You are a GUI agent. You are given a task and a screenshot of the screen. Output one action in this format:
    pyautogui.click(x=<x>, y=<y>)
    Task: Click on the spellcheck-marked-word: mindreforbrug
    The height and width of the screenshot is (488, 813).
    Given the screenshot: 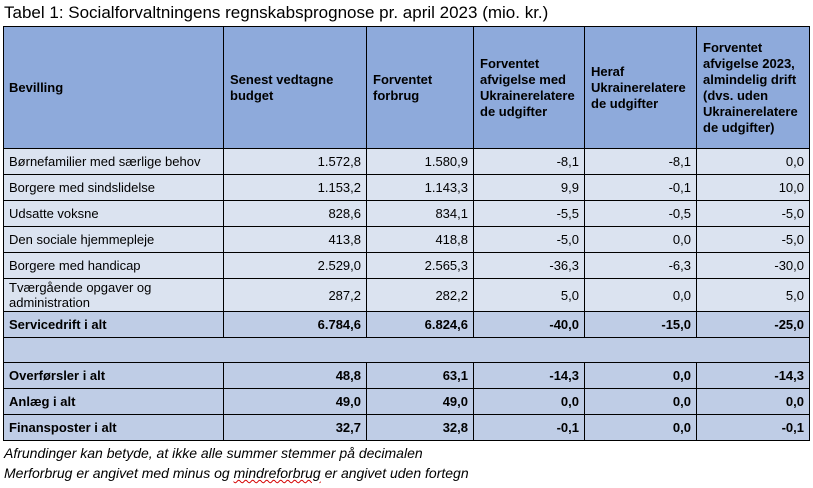 What is the action you would take?
    pyautogui.click(x=277, y=473)
    